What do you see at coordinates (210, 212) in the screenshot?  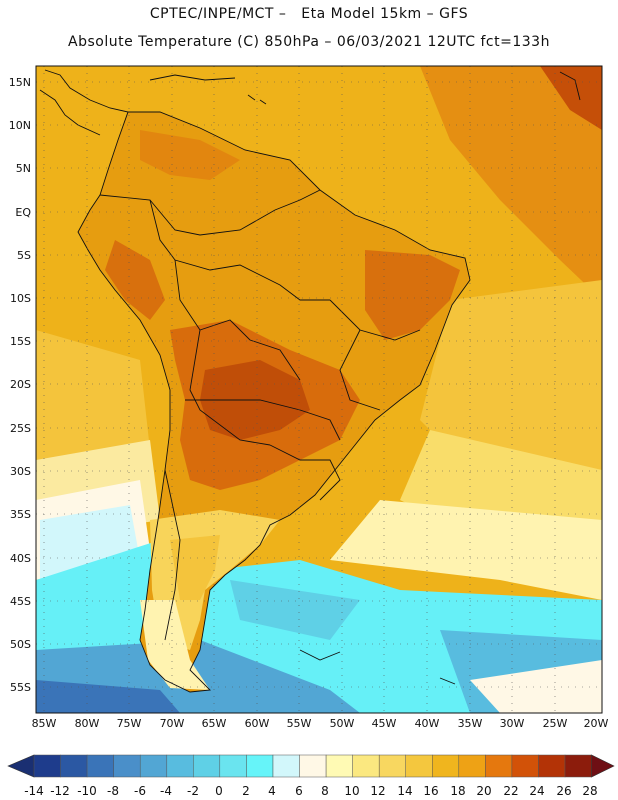 I see `border-north` at bounding box center [210, 212].